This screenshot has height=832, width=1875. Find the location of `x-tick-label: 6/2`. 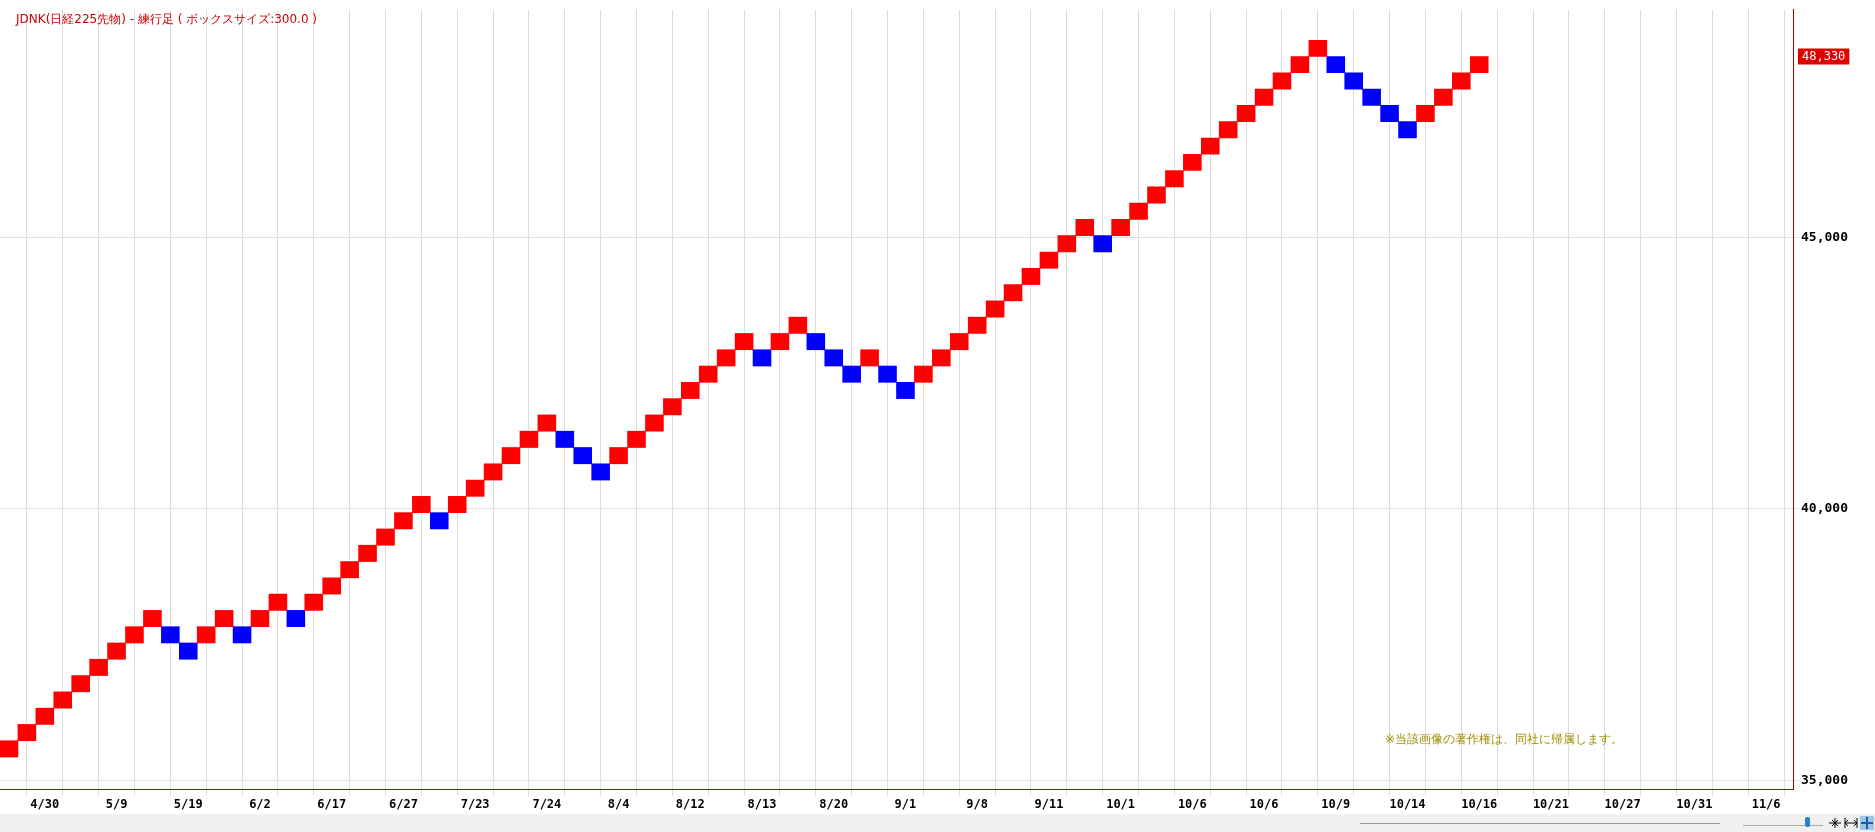

x-tick-label: 6/2 is located at coordinates (260, 803).